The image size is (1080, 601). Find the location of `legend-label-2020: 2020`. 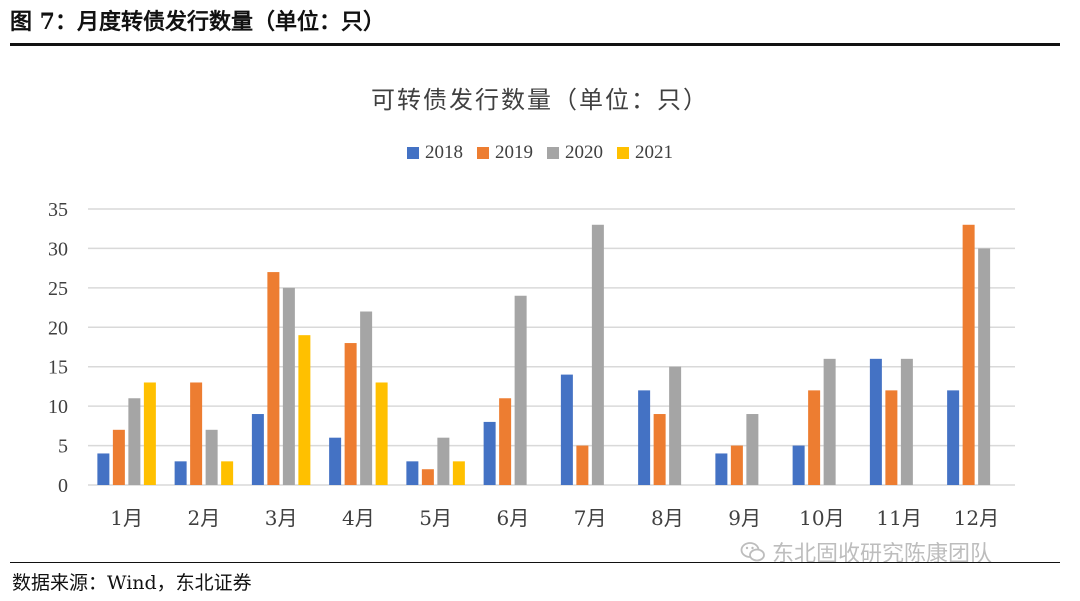

legend-label-2020: 2020 is located at coordinates (584, 152).